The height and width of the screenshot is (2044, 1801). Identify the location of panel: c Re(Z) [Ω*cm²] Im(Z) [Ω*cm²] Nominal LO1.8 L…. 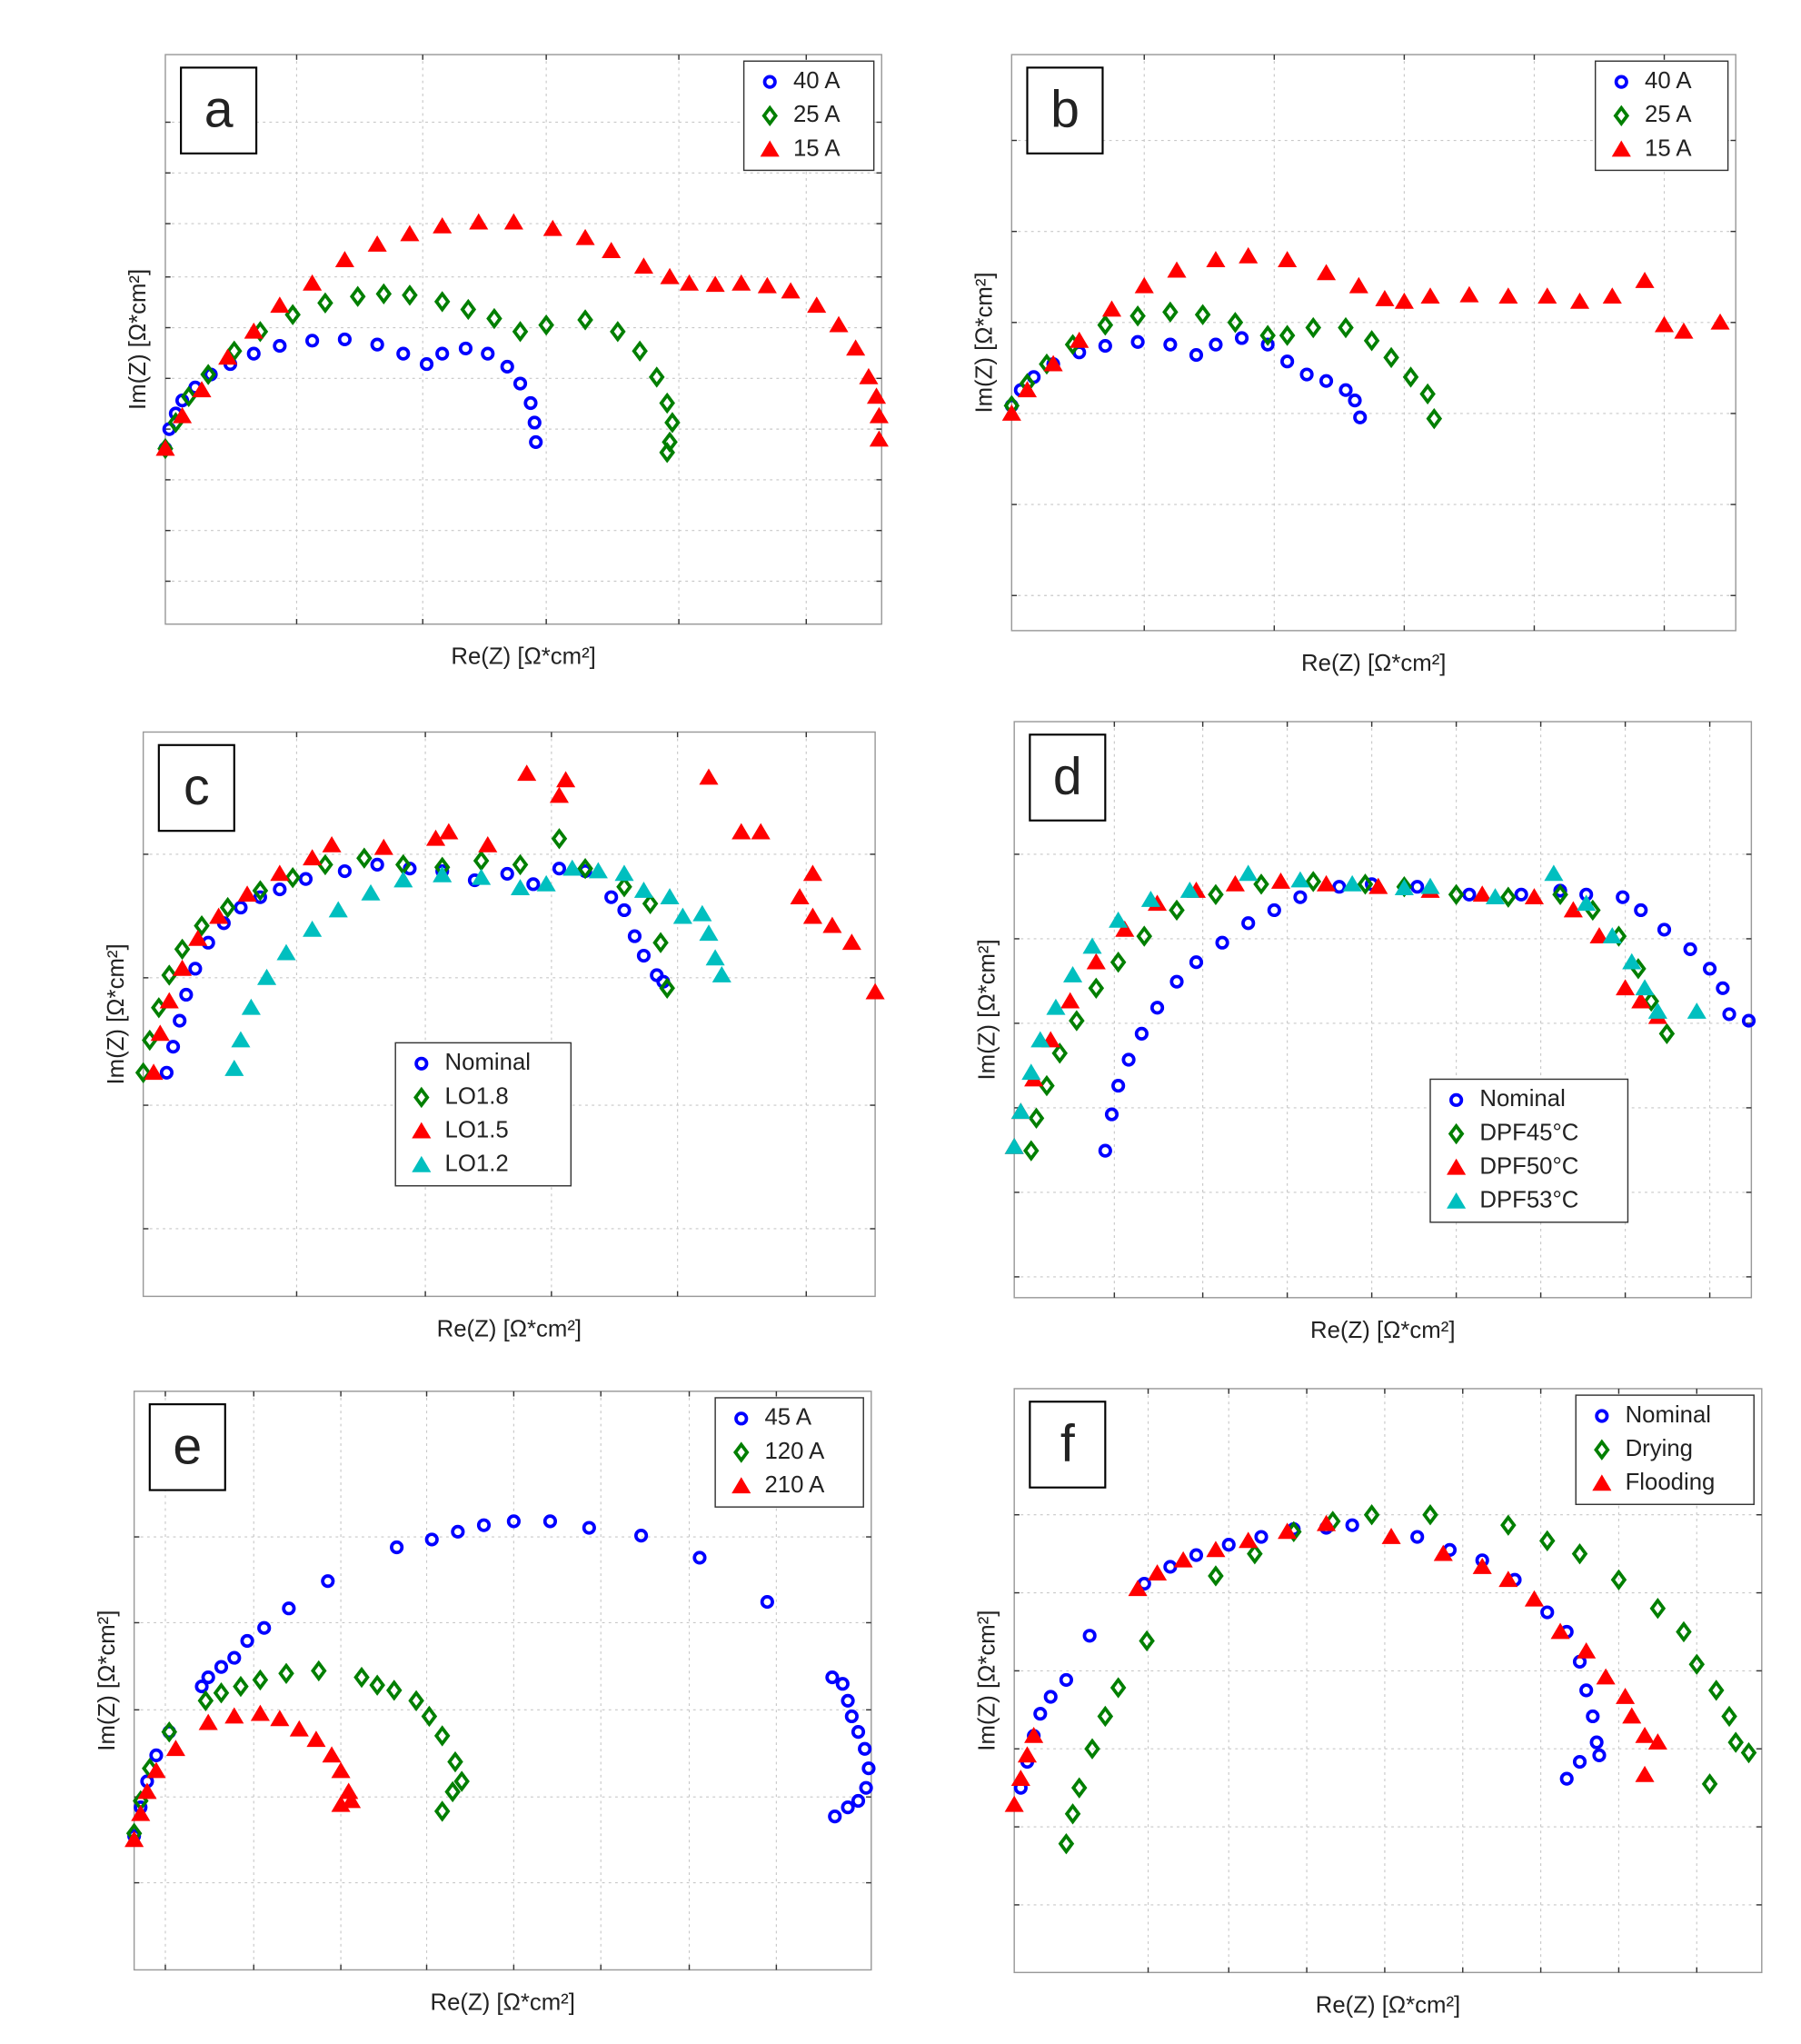
(494, 1036).